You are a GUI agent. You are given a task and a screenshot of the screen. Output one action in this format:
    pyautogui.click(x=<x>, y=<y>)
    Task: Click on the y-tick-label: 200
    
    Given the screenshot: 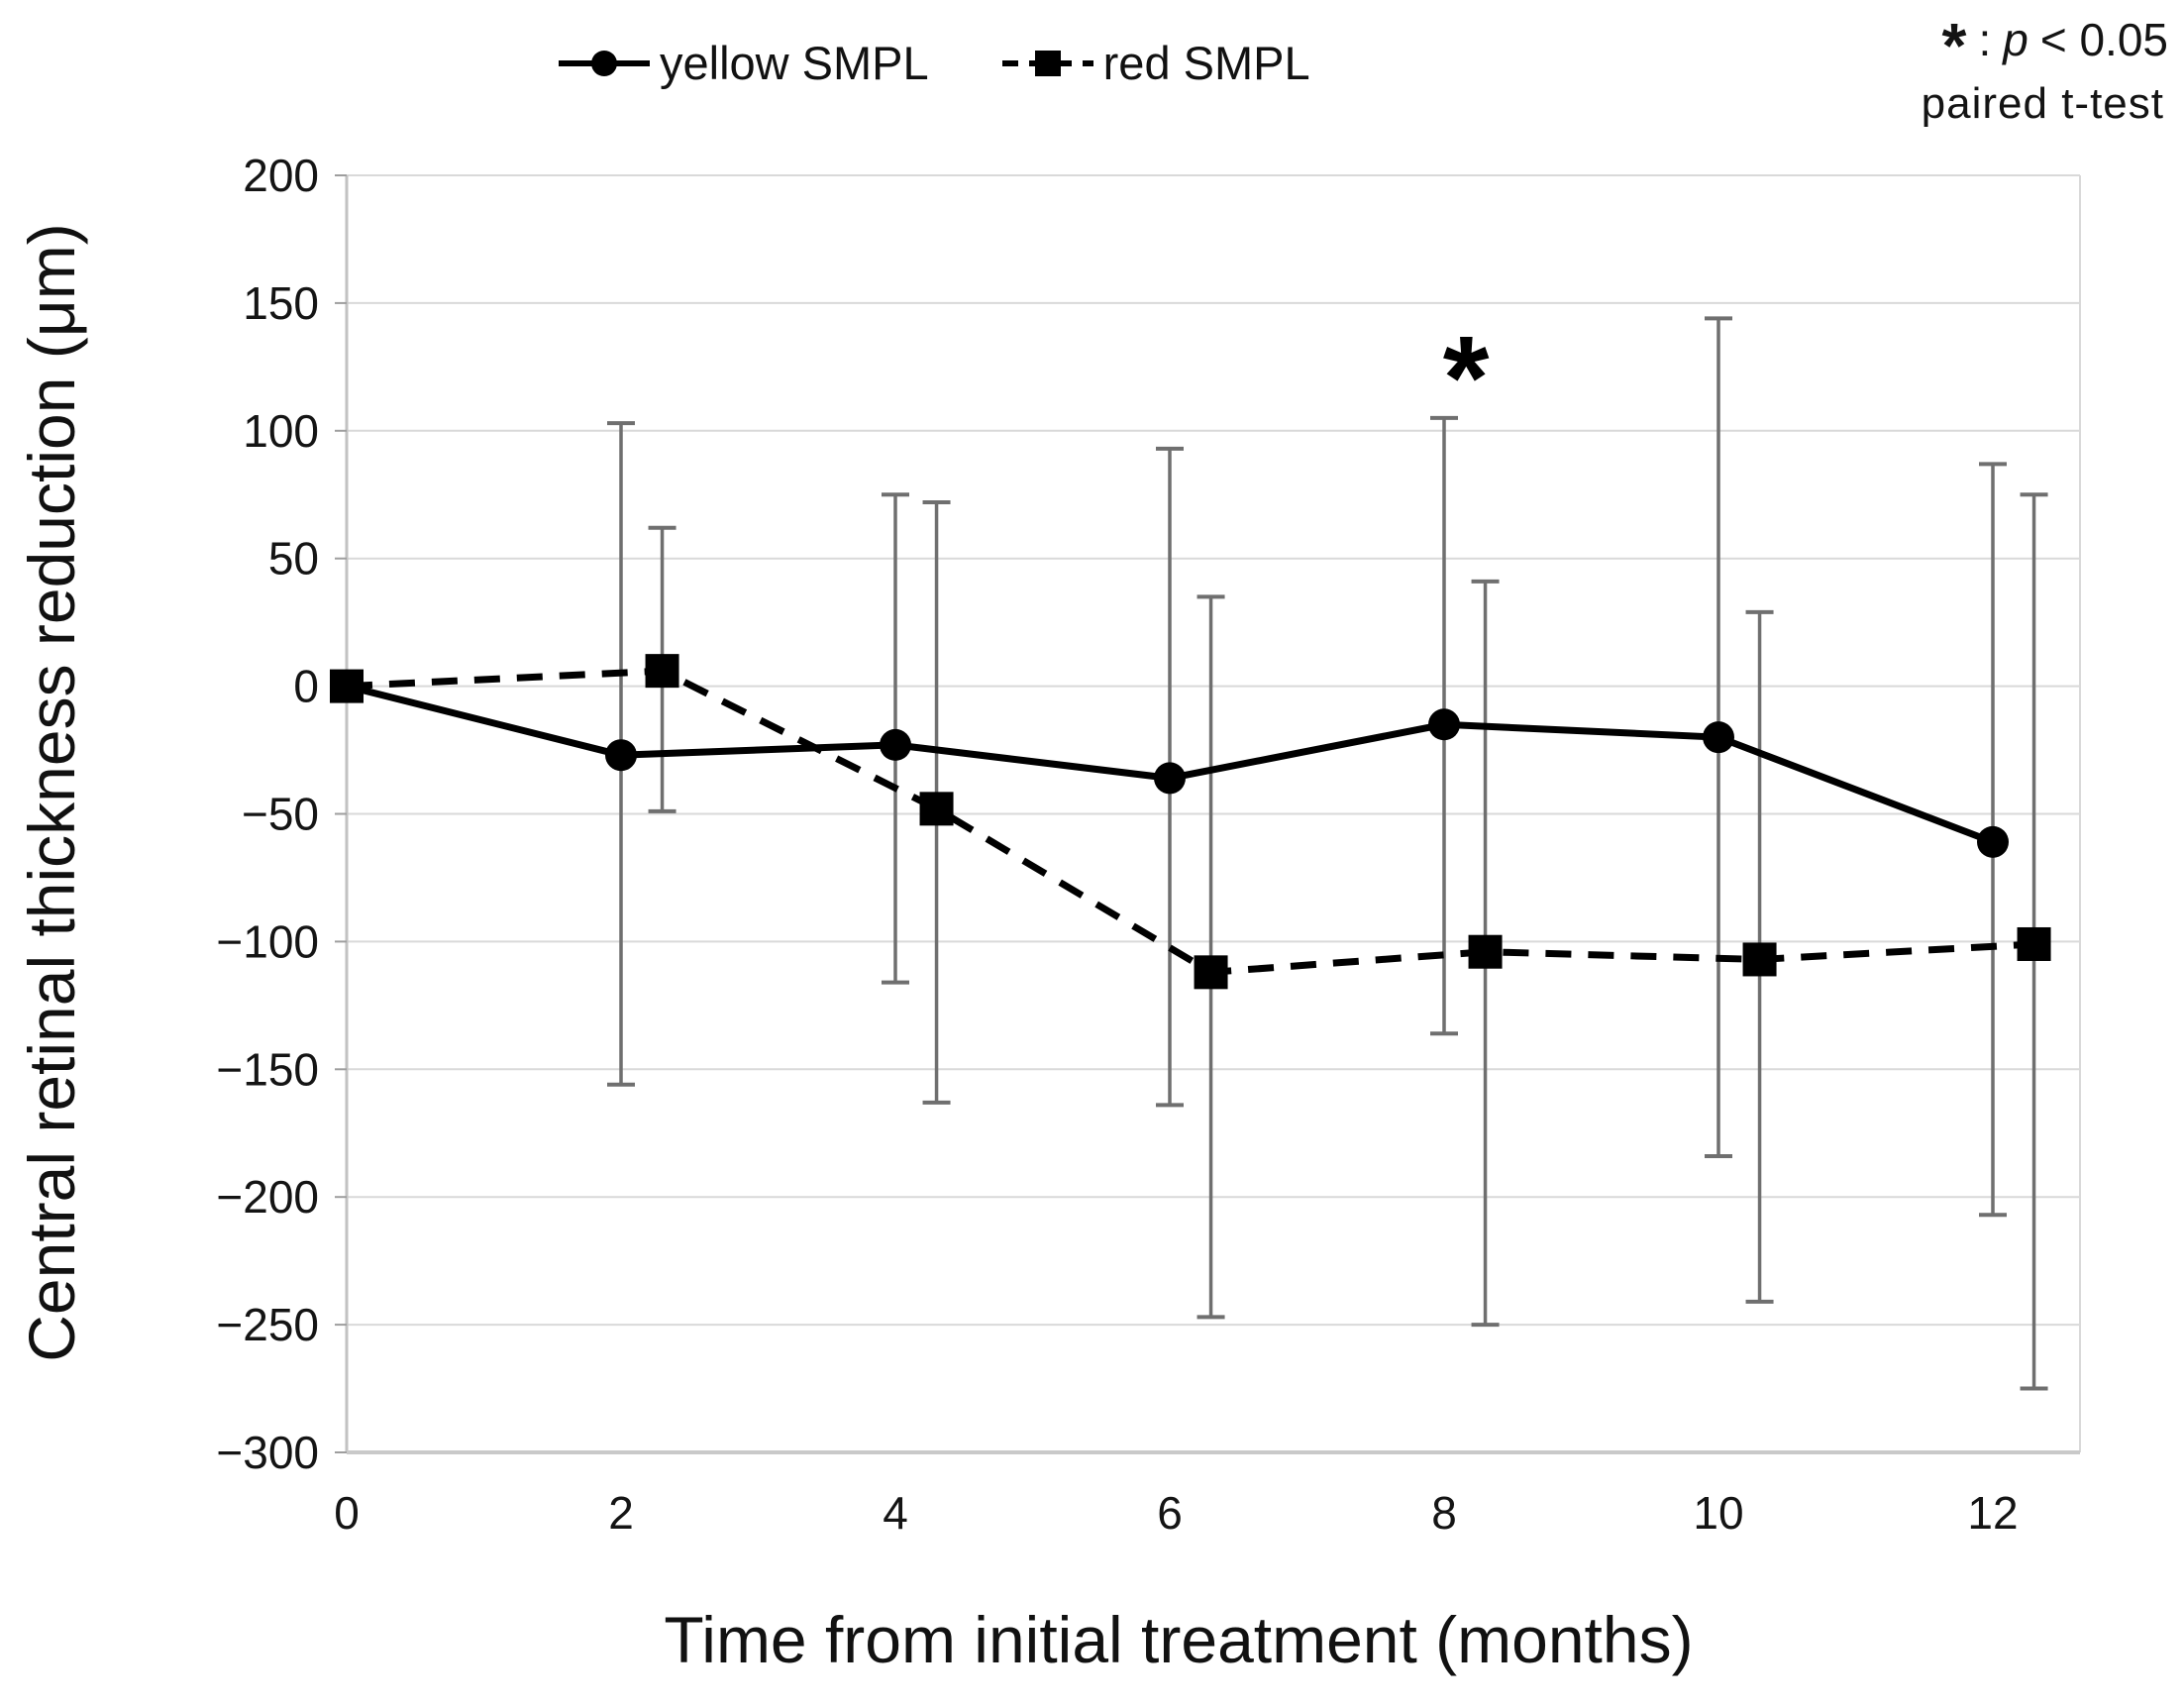 What is the action you would take?
    pyautogui.click(x=281, y=175)
    